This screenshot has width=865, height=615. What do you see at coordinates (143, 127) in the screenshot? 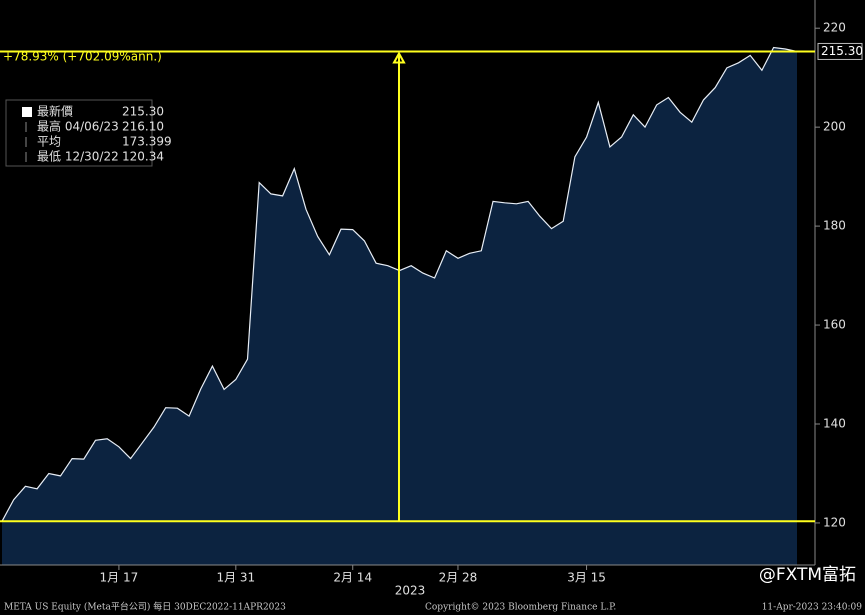
I see `legend-value: 216.10` at bounding box center [143, 127].